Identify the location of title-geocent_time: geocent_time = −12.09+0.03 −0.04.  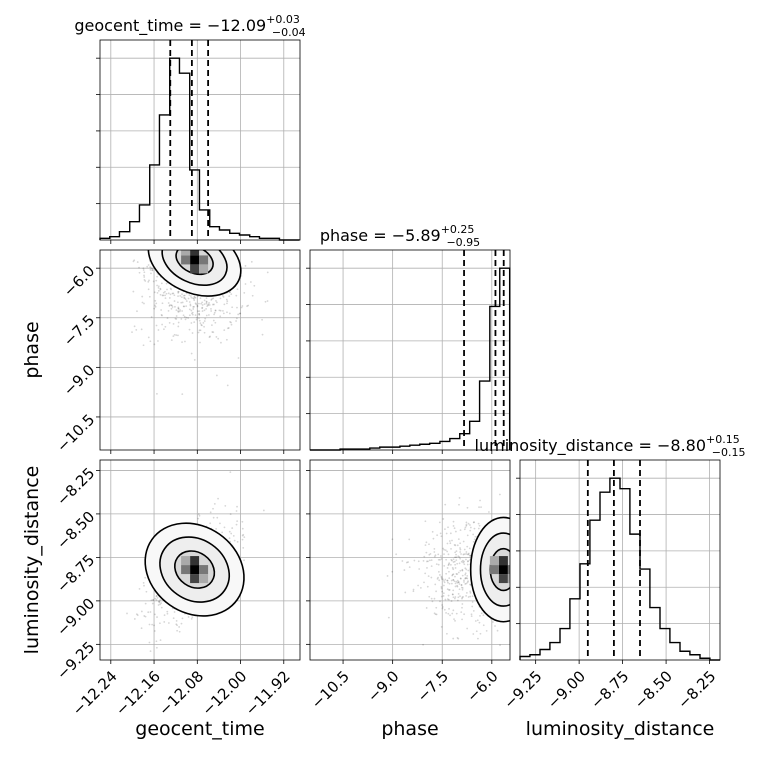
(189, 26).